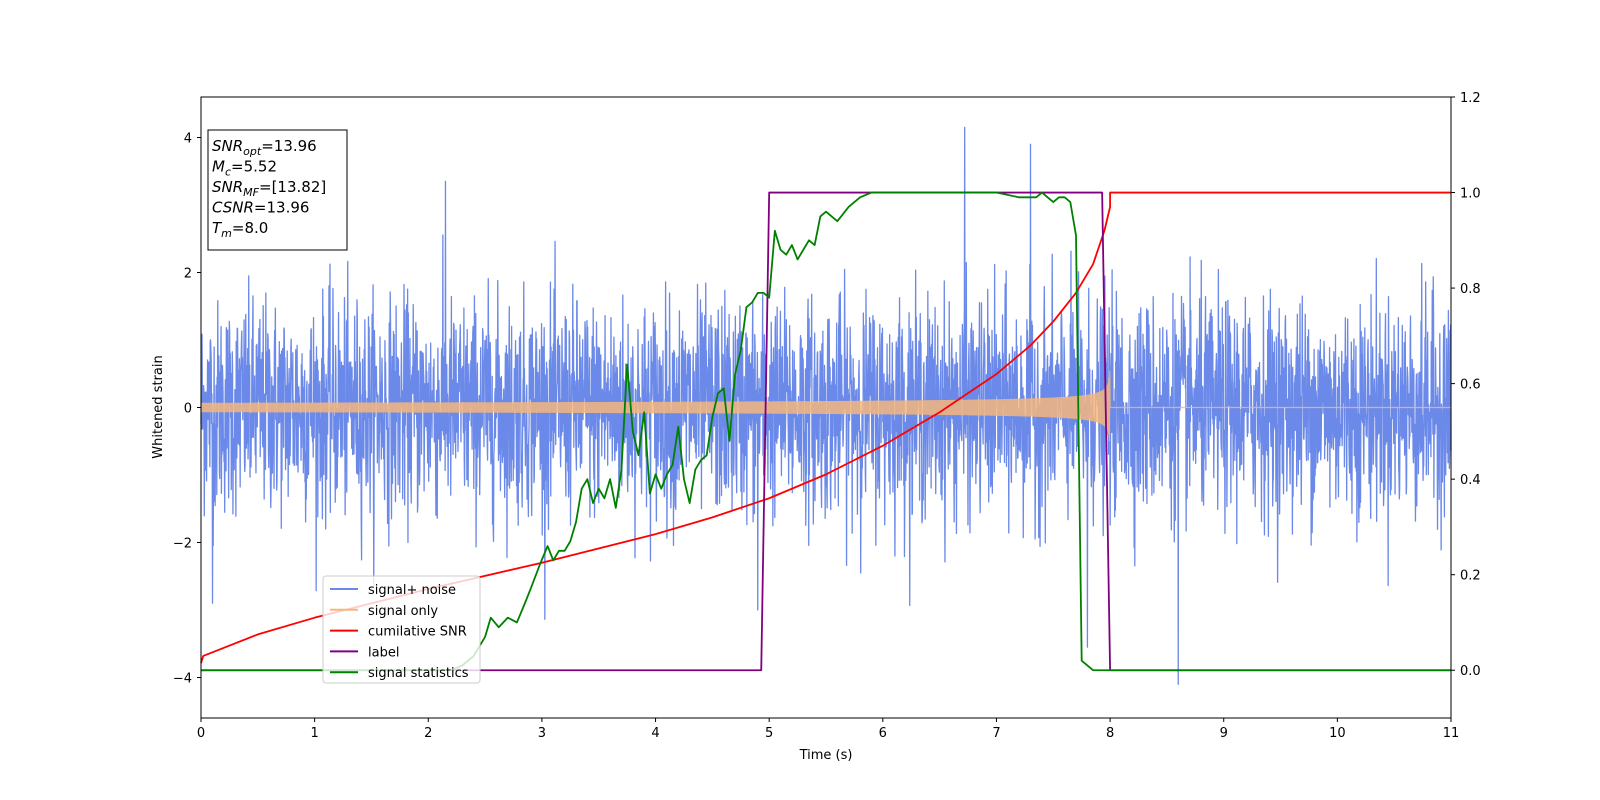 This screenshot has height=800, width=1600. I want to click on y-right-axis-ticks: 0.0 0.2 0.4 0.6 0.8 1.0 1.2, so click(1466, 385).